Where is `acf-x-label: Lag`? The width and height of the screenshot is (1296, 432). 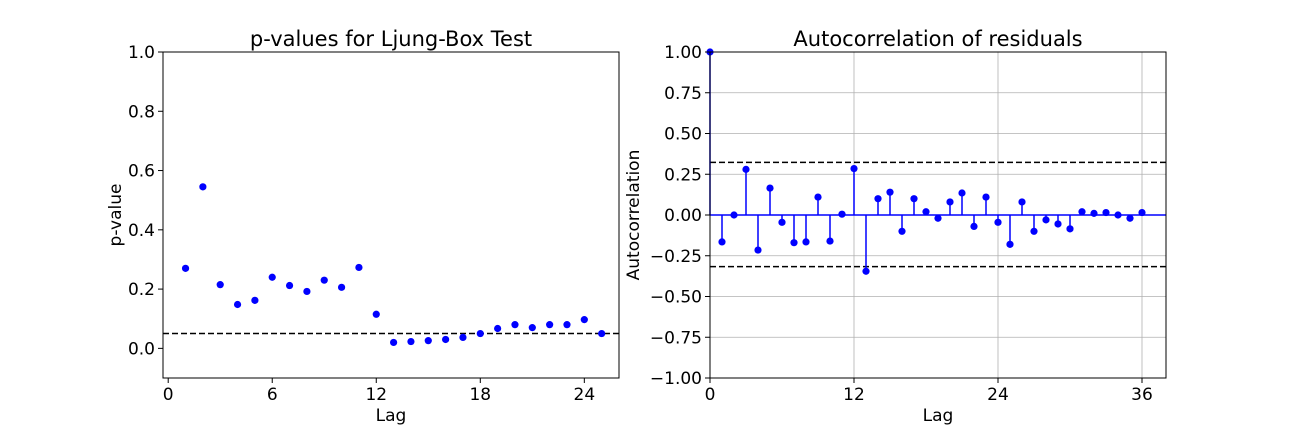 acf-x-label: Lag is located at coordinates (938, 416).